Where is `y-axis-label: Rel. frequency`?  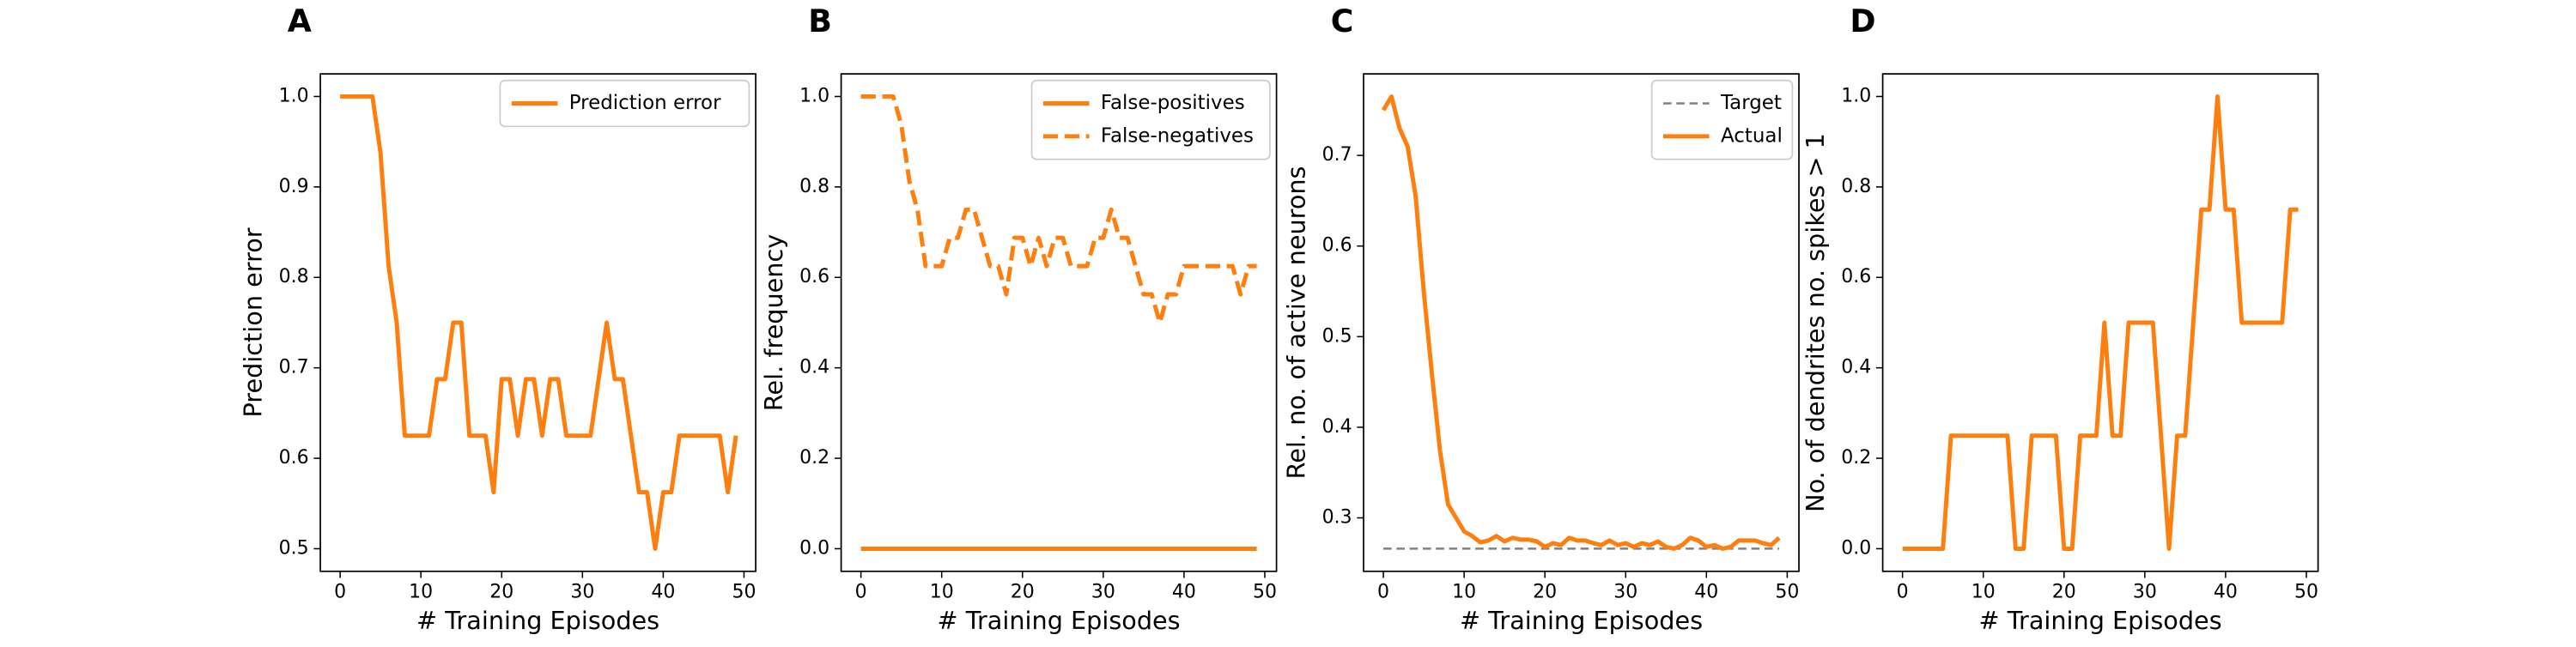
y-axis-label: Rel. frequency is located at coordinates (773, 322).